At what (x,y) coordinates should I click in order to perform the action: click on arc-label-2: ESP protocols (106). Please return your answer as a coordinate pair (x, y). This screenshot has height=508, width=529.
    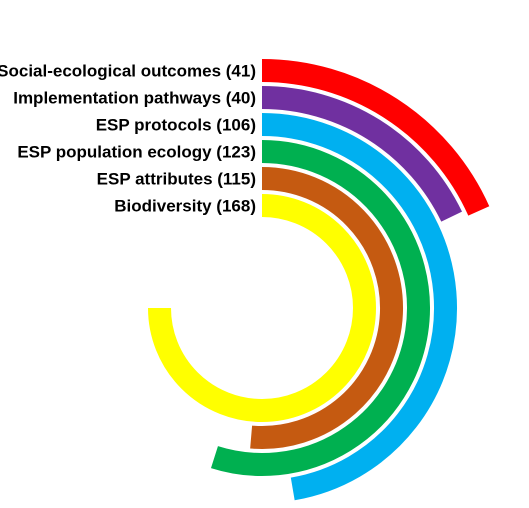
    Looking at the image, I should click on (176, 125).